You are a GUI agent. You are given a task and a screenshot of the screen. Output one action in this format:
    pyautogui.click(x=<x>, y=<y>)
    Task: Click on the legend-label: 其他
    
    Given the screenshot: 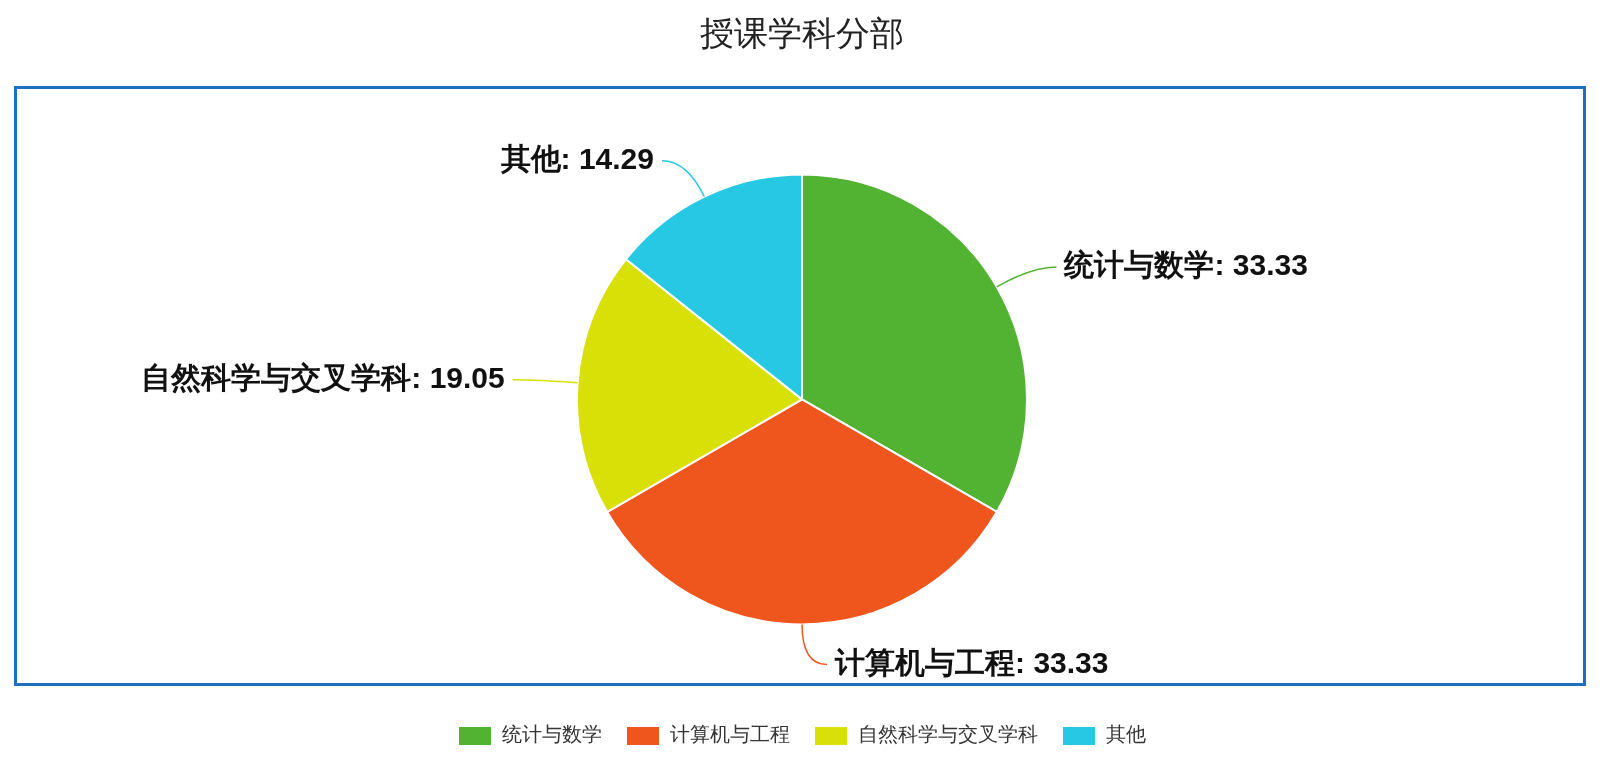 What is the action you would take?
    pyautogui.click(x=1126, y=734)
    